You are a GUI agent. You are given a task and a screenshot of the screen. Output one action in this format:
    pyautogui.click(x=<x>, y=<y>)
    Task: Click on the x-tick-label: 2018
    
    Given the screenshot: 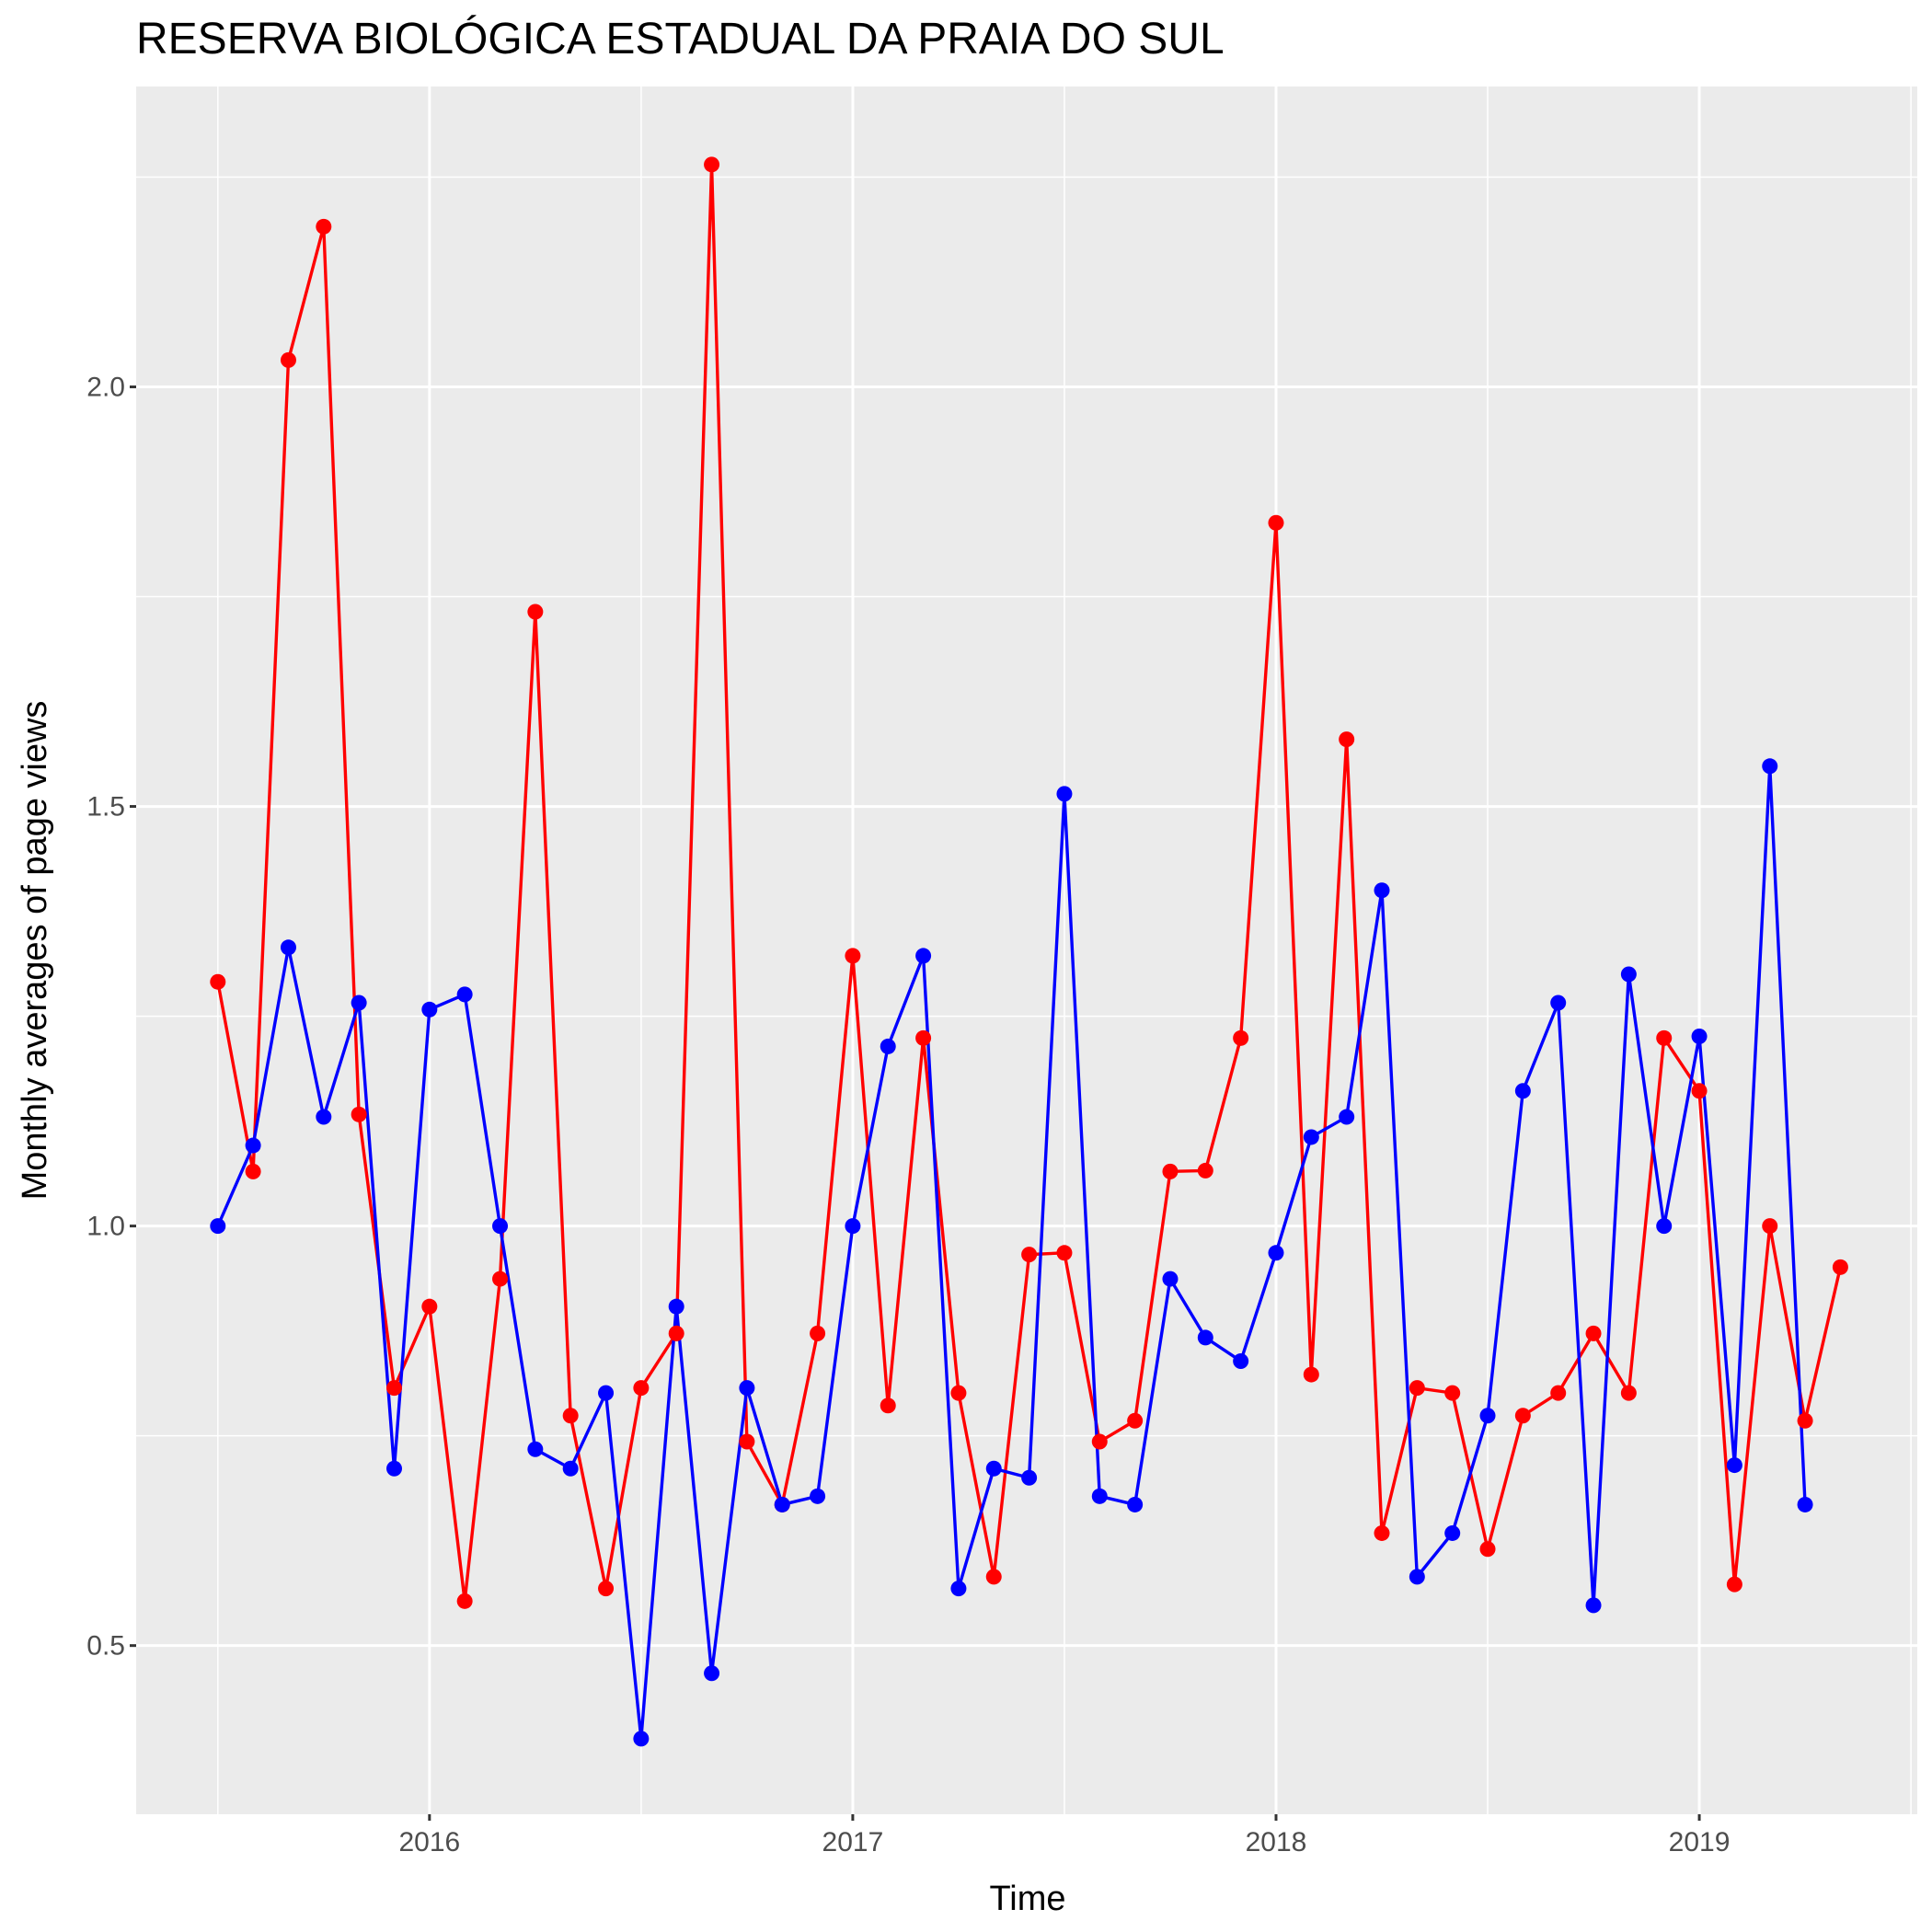 What is the action you would take?
    pyautogui.click(x=1276, y=1842)
    